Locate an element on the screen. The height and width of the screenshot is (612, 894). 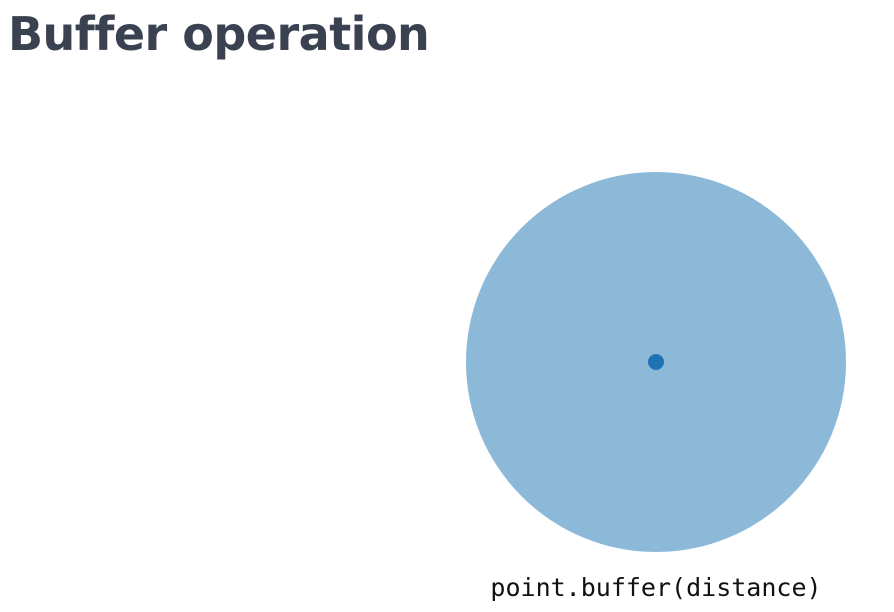
center-point is located at coordinates (656, 362).